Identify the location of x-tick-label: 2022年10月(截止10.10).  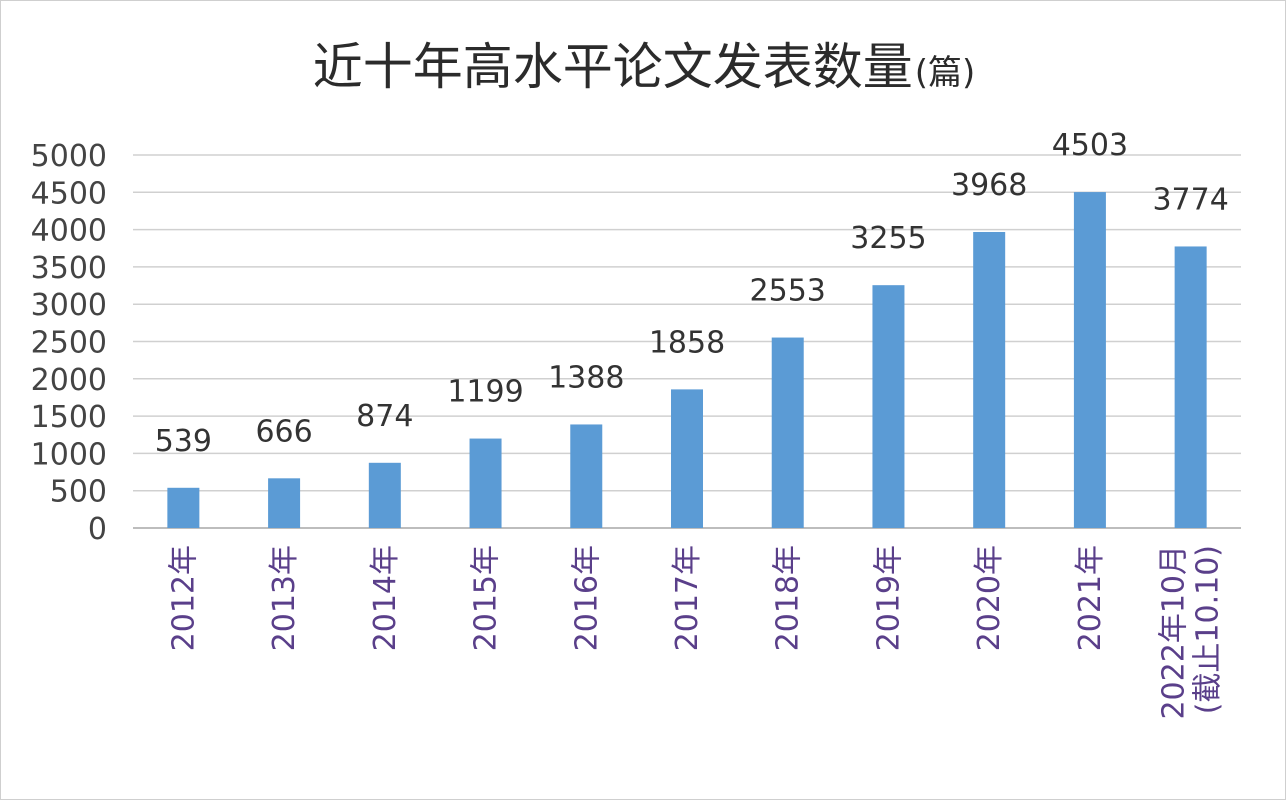
(1191, 632).